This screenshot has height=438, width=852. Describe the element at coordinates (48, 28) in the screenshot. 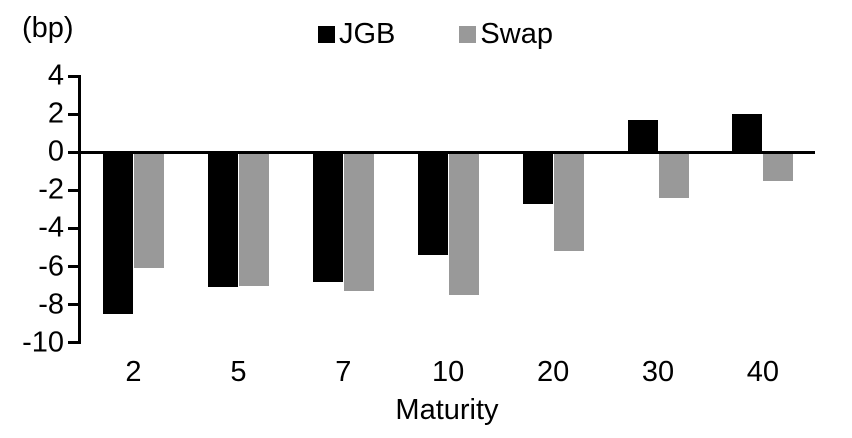

I see `y-axis-unit-label: (bp)` at that location.